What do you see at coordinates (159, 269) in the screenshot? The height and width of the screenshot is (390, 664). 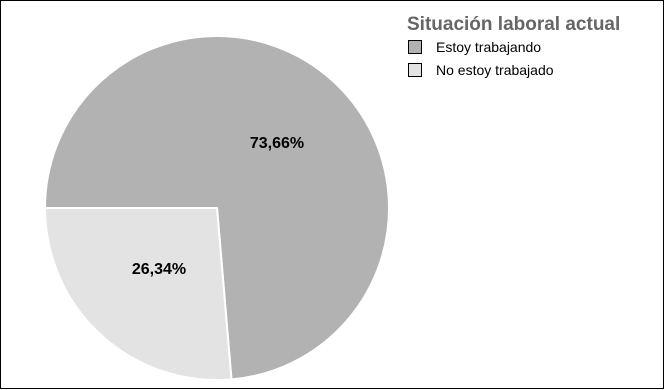 I see `slice-label-no-estoy-trabajado: 26,34%` at bounding box center [159, 269].